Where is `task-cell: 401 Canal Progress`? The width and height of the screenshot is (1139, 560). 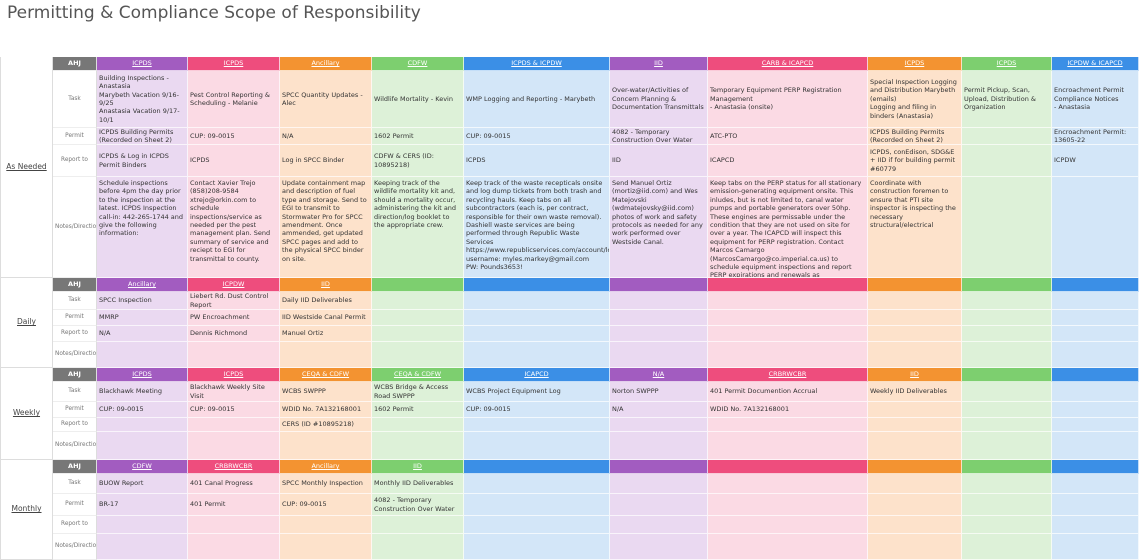
task-cell: 401 Canal Progress is located at coordinates (234, 484).